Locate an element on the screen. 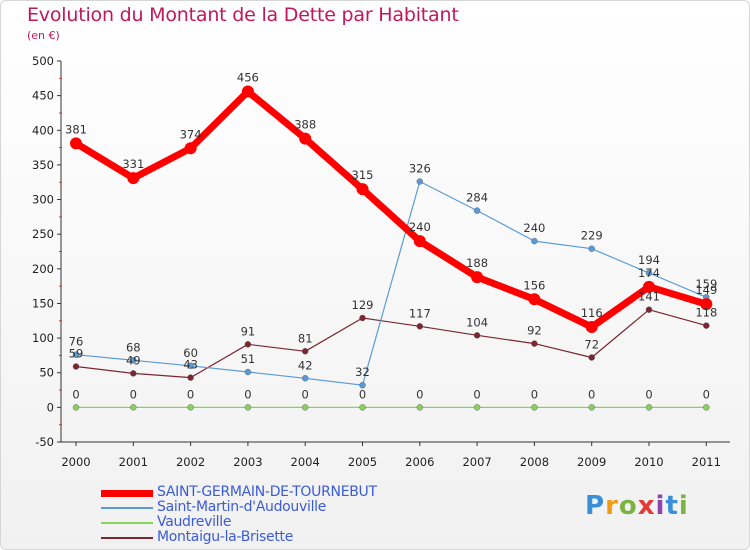  x-tick-label: 2009 is located at coordinates (591, 462).